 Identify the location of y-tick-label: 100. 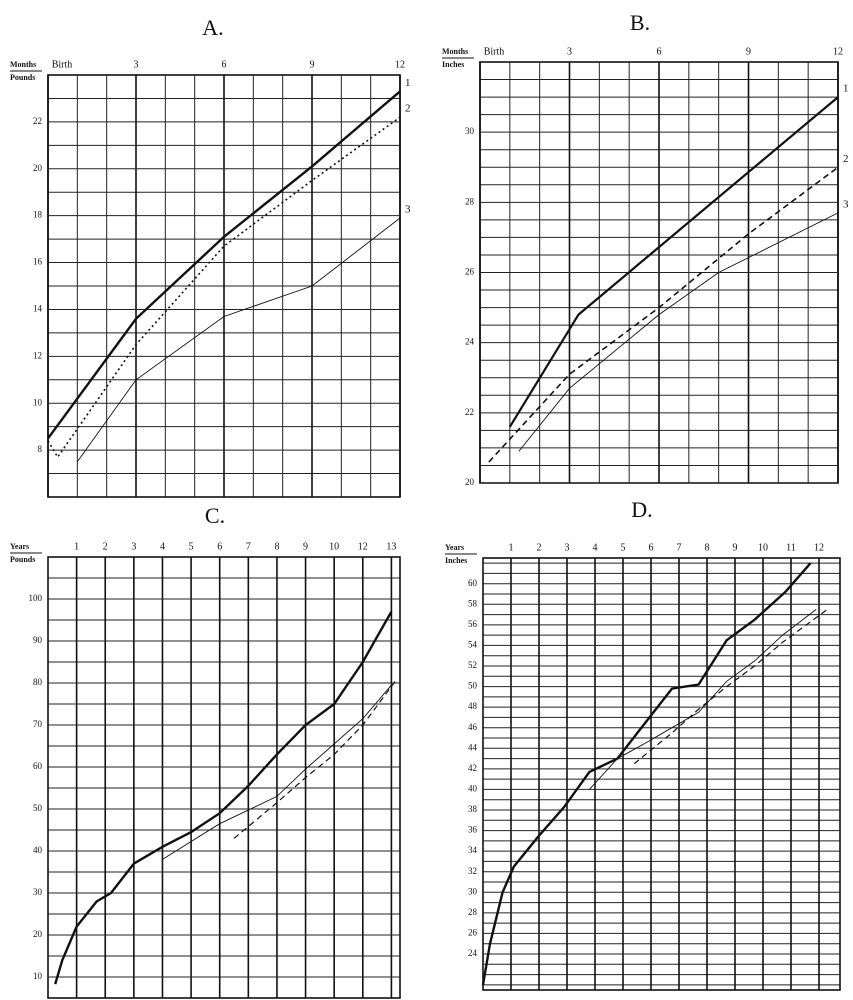
(36, 598).